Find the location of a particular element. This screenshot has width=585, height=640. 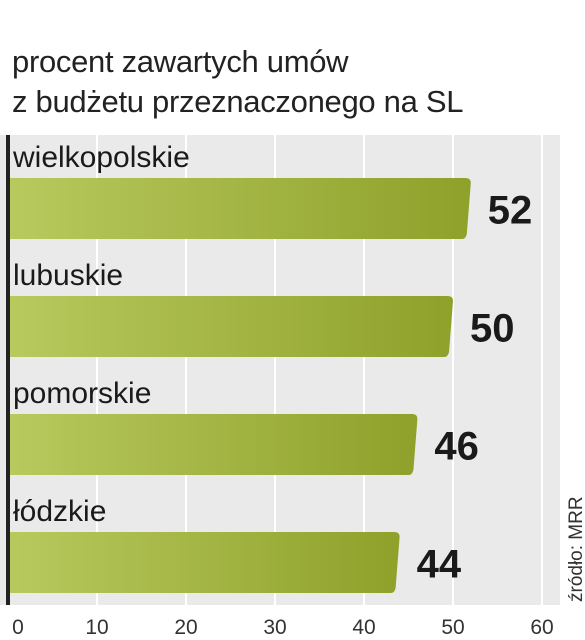

value-label-3: 46 is located at coordinates (456, 447).